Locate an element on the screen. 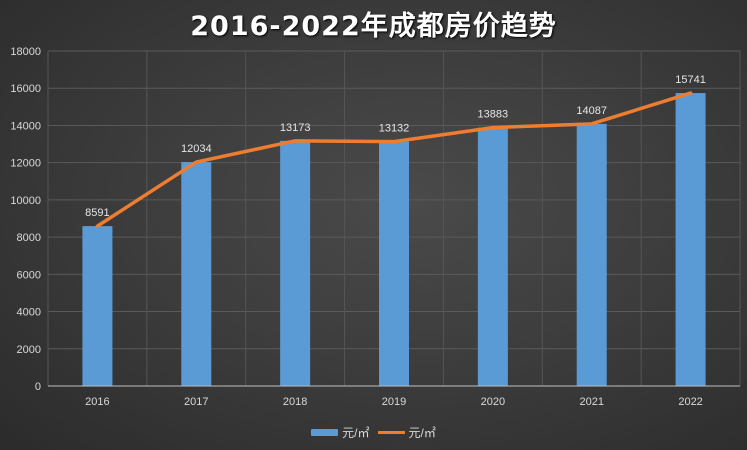  chart-title: 2016-2022年成都房价趋势 is located at coordinates (373, 26).